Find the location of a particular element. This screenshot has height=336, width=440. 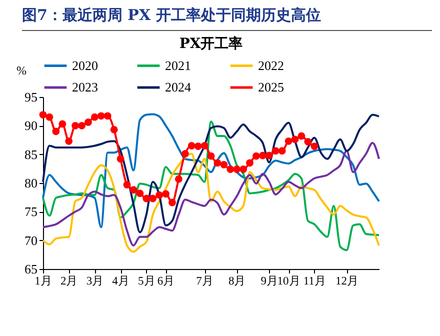

y-tick-label: 75 is located at coordinates (31, 212).